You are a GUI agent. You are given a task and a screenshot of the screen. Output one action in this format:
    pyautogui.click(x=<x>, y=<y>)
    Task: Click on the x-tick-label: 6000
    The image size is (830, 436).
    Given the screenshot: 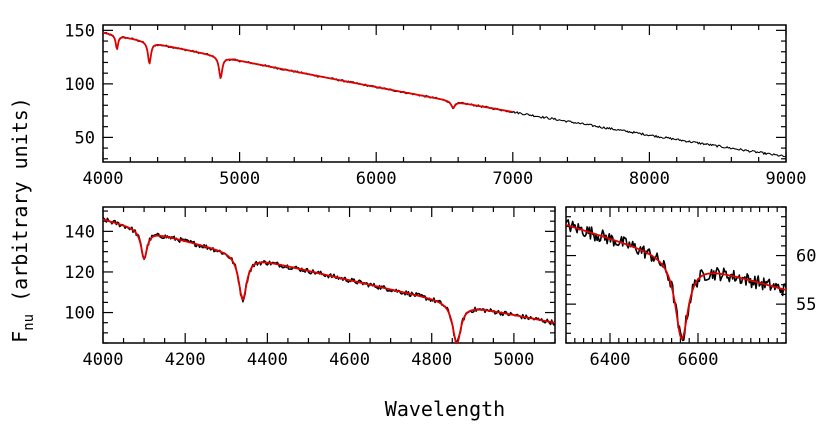 What is the action you would take?
    pyautogui.click(x=376, y=179)
    